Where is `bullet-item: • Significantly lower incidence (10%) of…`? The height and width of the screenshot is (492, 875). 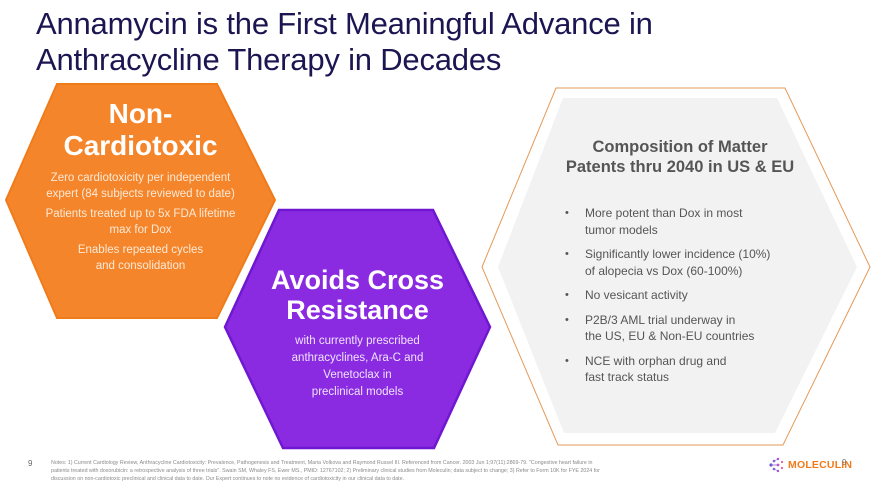 bullet-item: • Significantly lower incidence (10%) of… is located at coordinates (693, 262).